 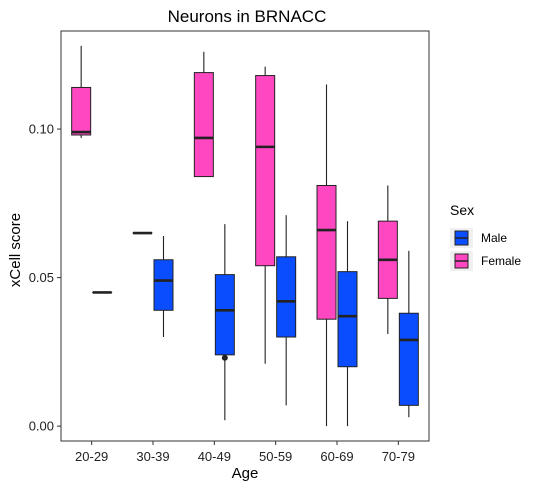 What do you see at coordinates (398, 456) in the screenshot?
I see `x-tick-label: 70-79` at bounding box center [398, 456].